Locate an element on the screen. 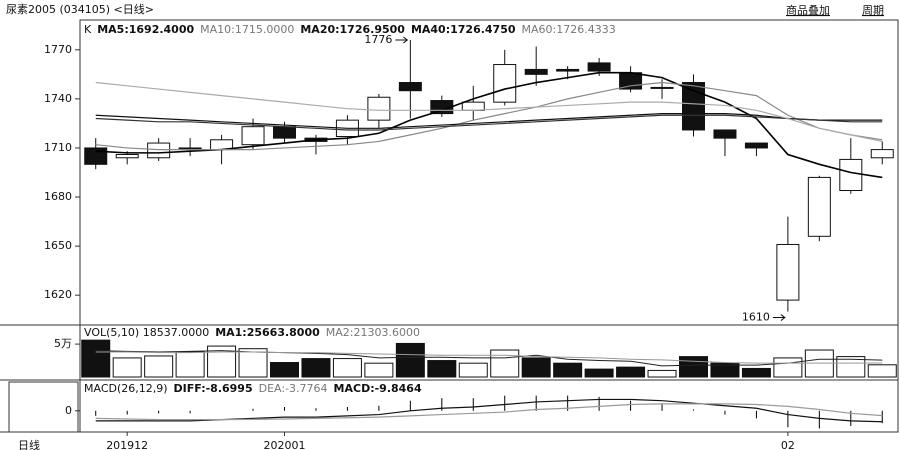 Image resolution: width=900 pixels, height=450 pixels. overlay-link: 商品叠加 is located at coordinates (808, 10).